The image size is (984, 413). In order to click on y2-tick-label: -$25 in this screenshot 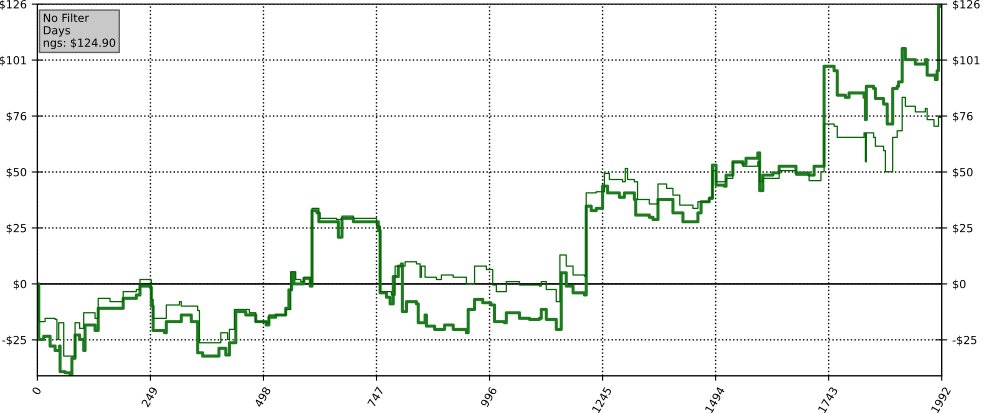, I will do `click(964, 341)`.